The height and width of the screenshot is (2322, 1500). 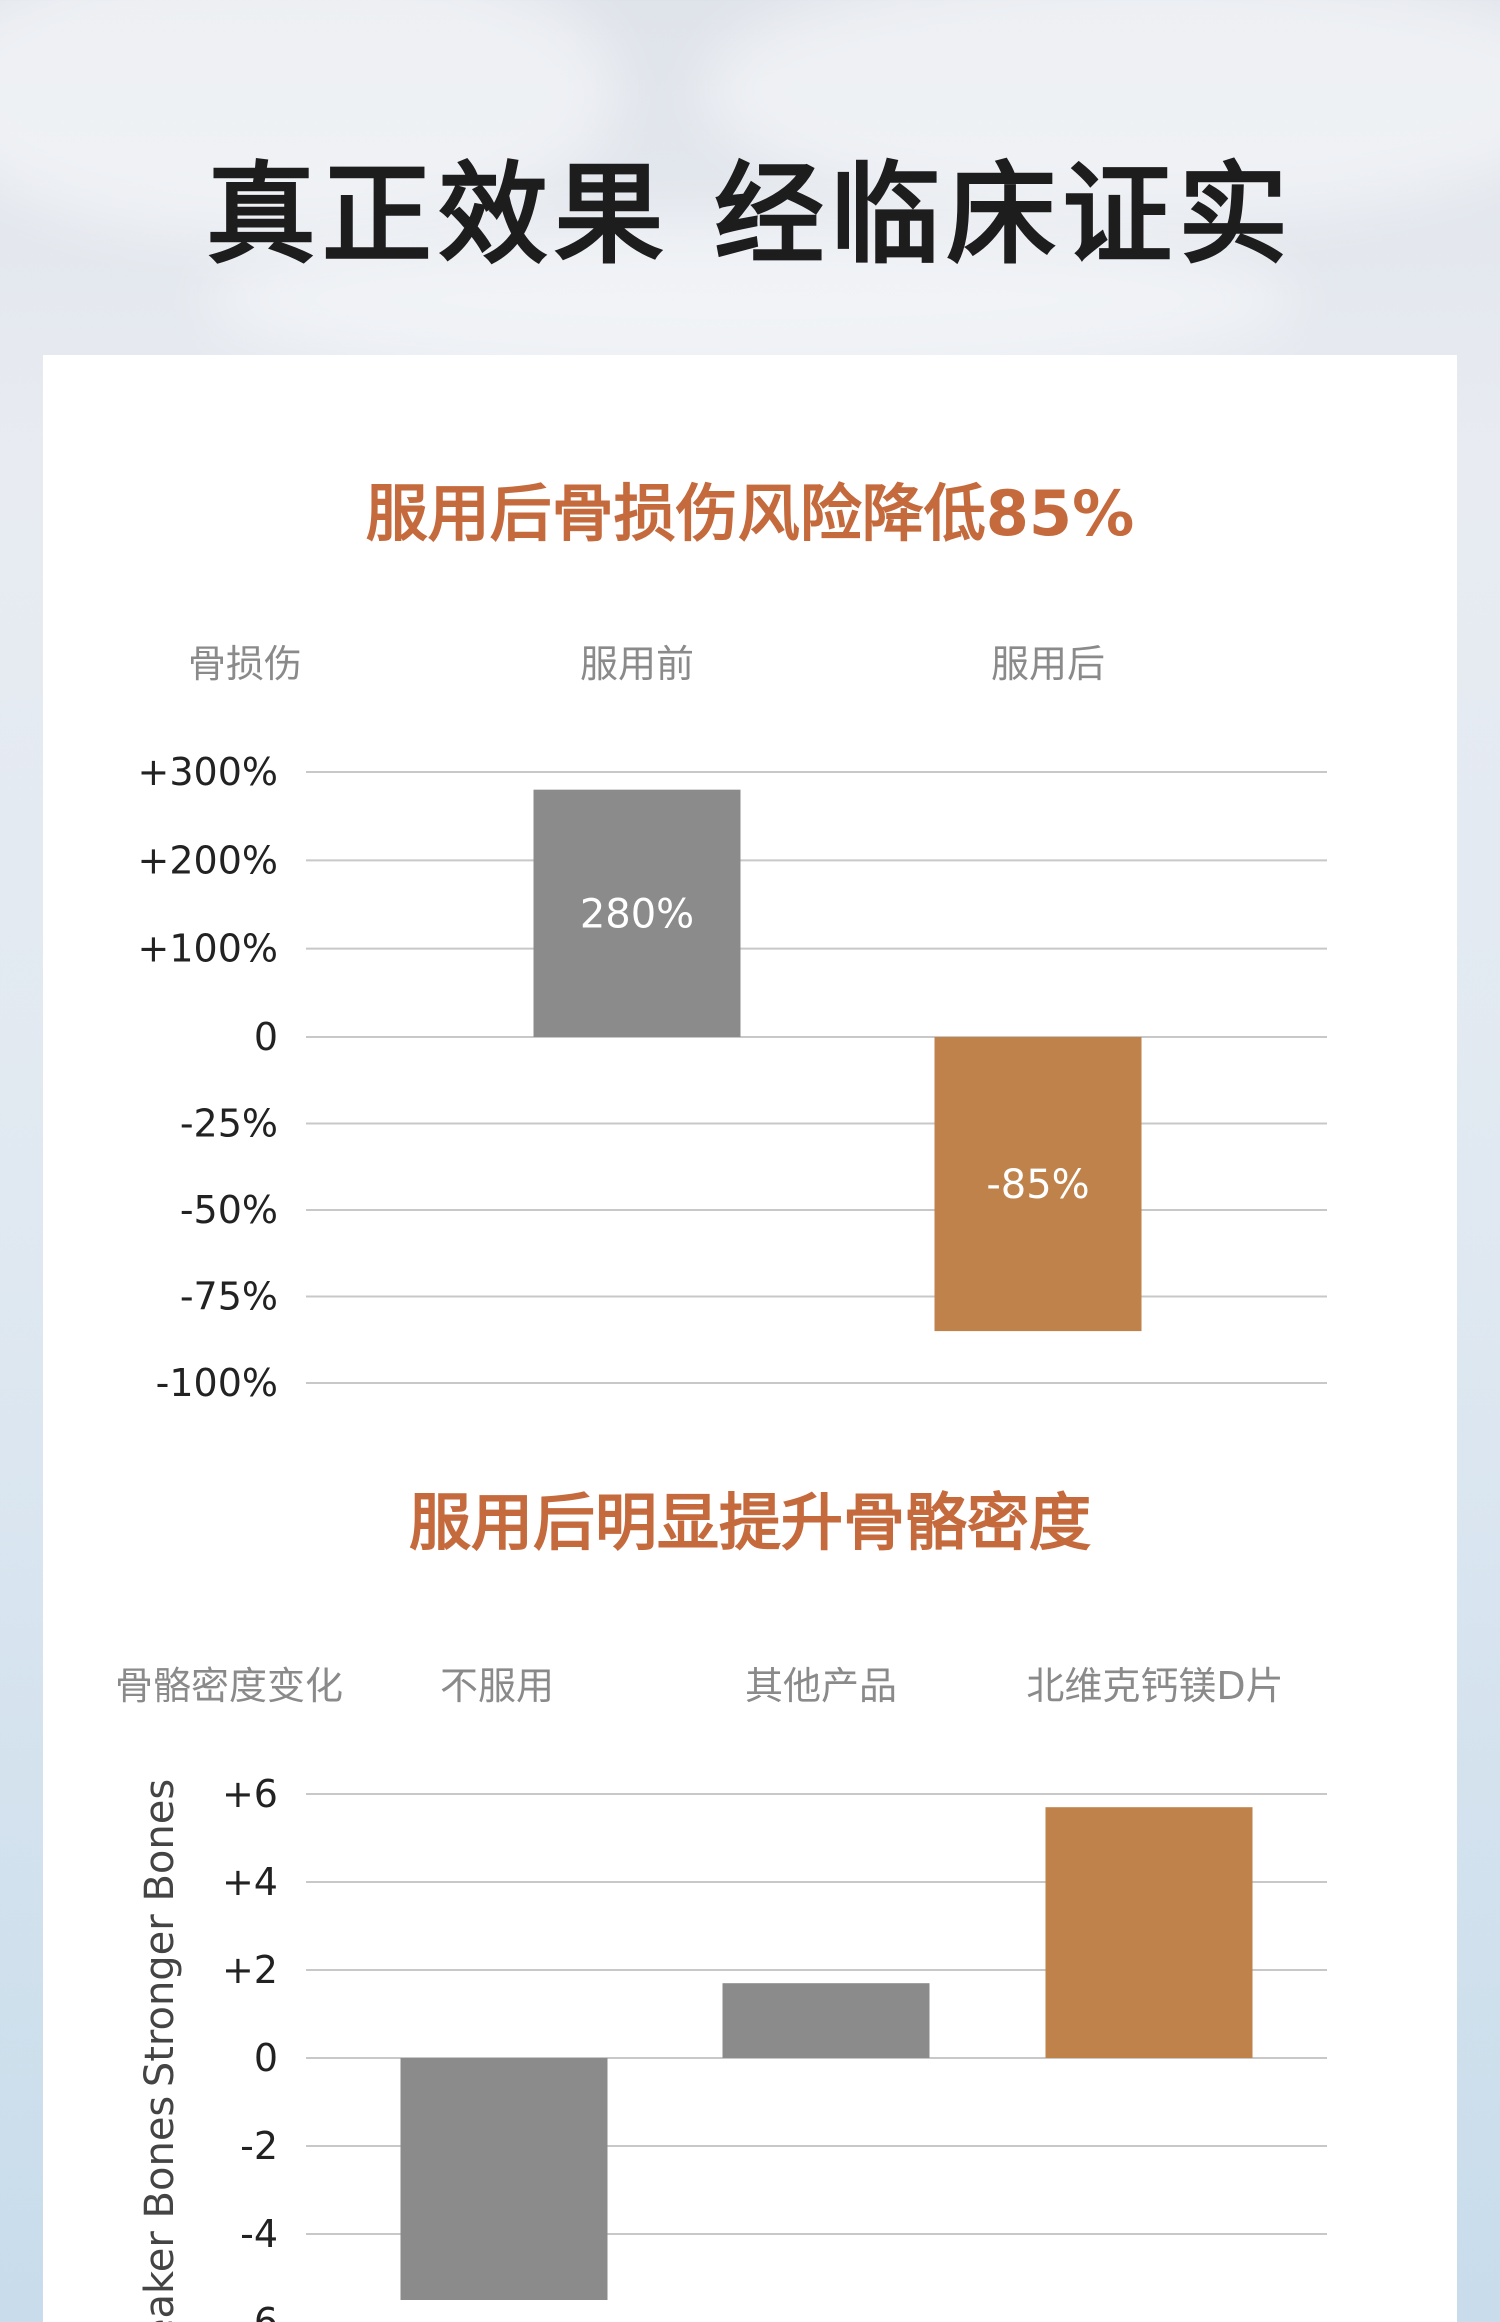 I want to click on chart1-y-tick: -100%, so click(x=217, y=1383).